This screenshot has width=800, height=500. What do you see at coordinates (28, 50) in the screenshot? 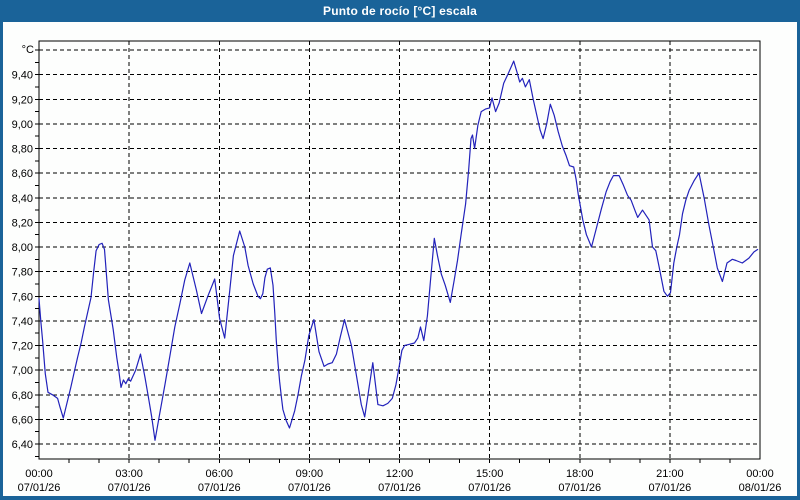
I see `y-axis-unit-label: °C` at bounding box center [28, 50].